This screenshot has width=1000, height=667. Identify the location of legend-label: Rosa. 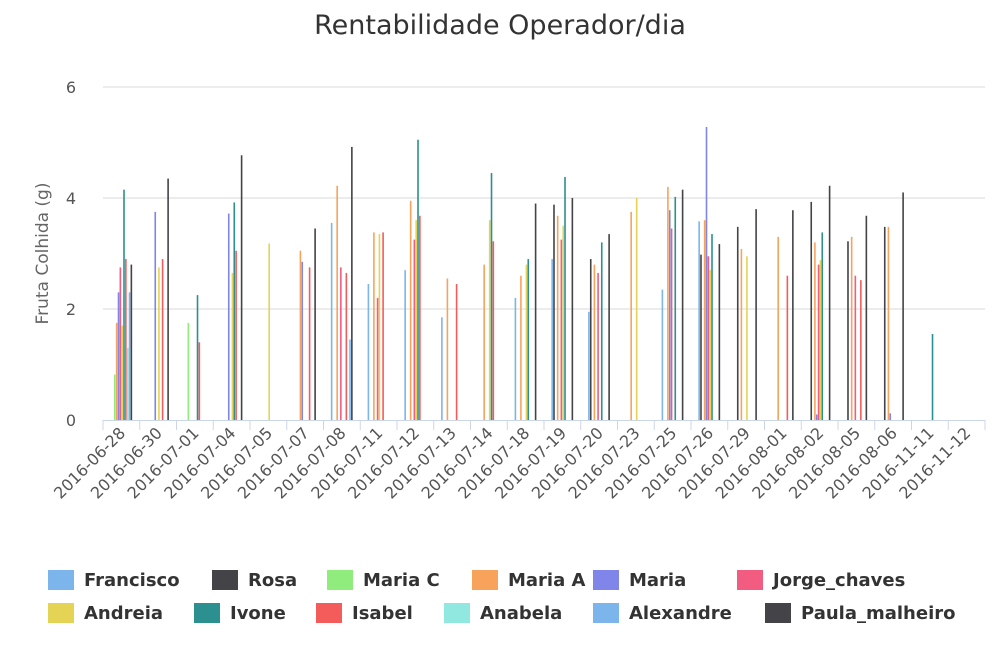
(273, 580).